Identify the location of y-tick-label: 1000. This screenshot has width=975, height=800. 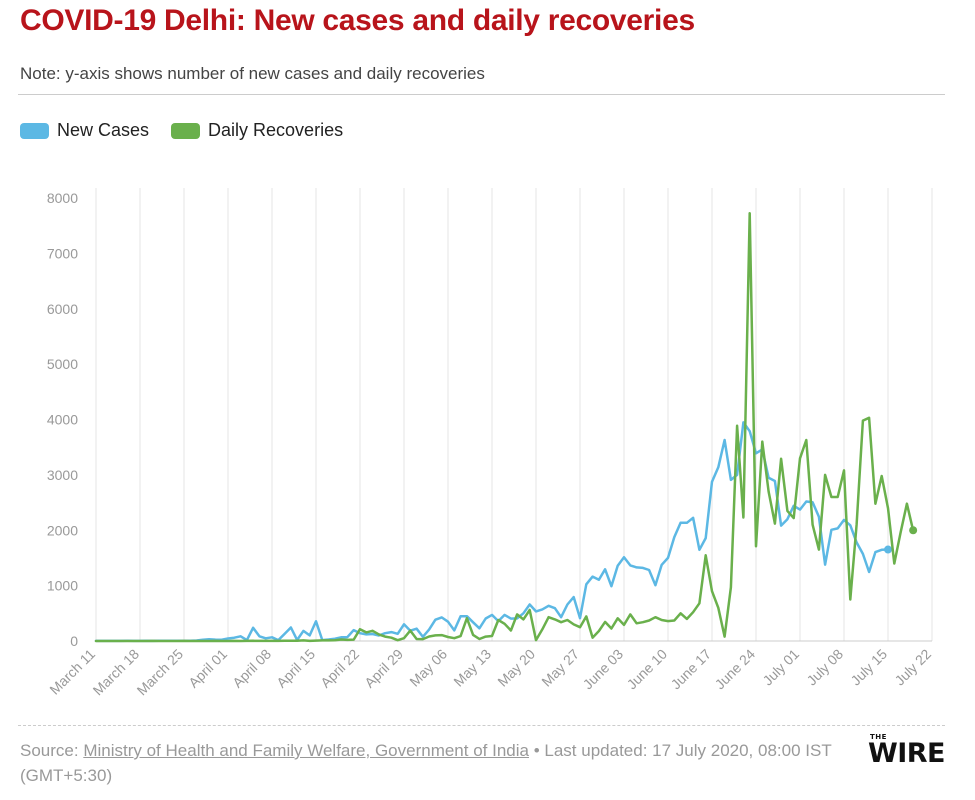
(62, 586).